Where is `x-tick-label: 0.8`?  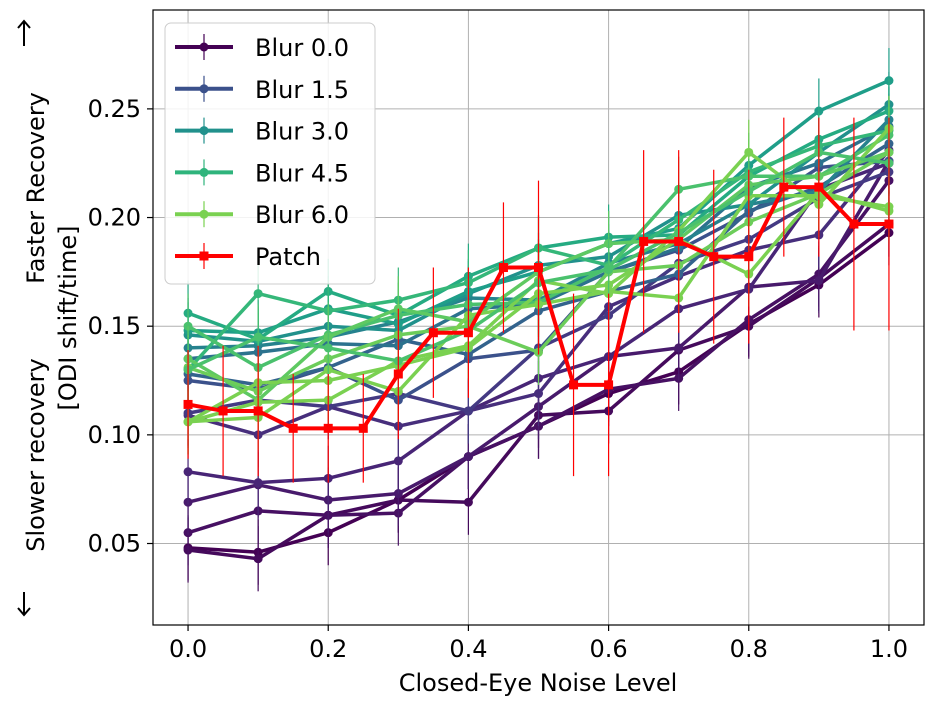 x-tick-label: 0.8 is located at coordinates (749, 649).